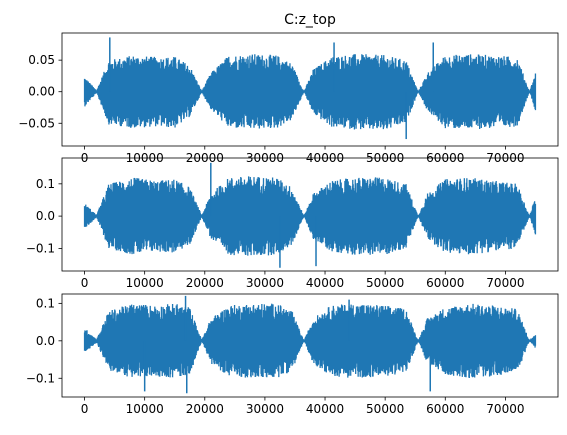  What do you see at coordinates (310, 20) in the screenshot?
I see `figure-title: C:z_top` at bounding box center [310, 20].